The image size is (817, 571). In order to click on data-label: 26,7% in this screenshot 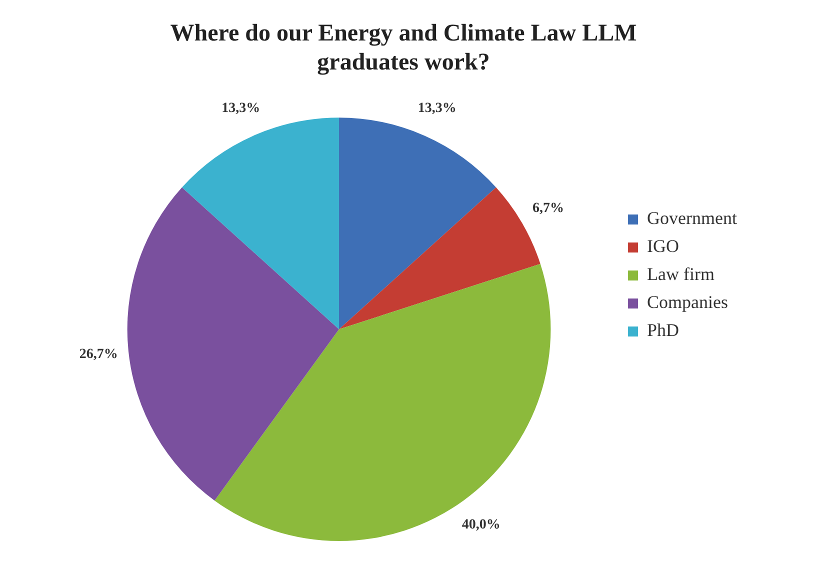, I will do `click(98, 354)`.